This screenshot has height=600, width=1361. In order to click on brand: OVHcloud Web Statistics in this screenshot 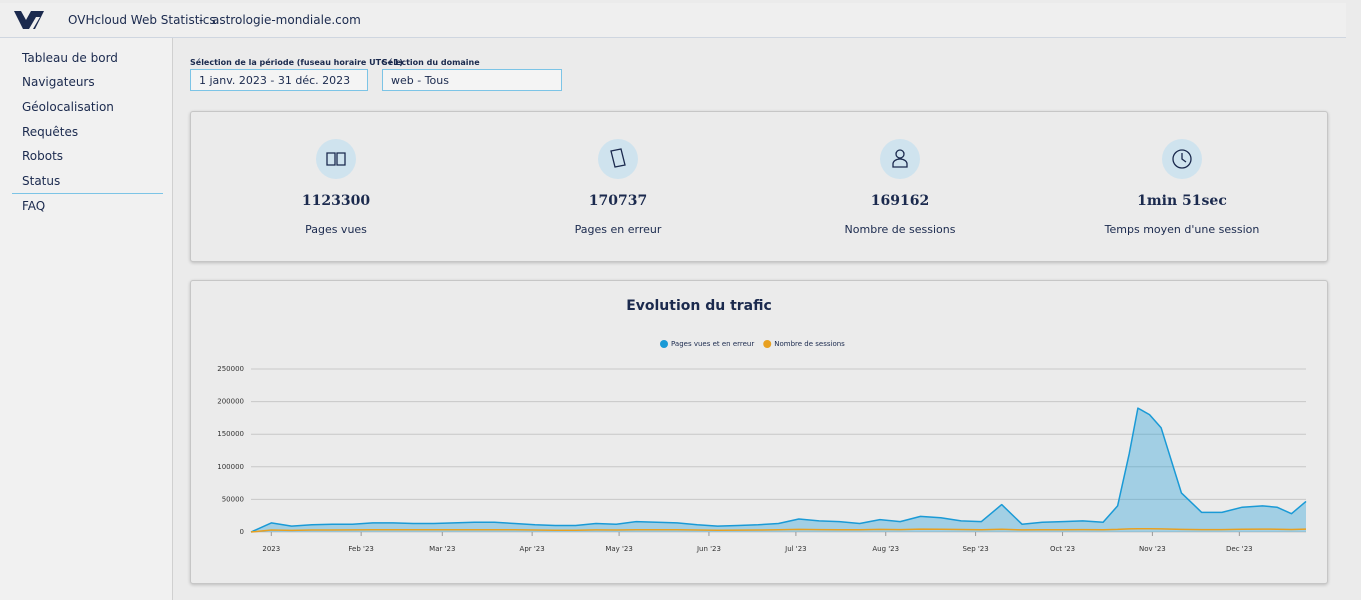, I will do `click(142, 20)`.